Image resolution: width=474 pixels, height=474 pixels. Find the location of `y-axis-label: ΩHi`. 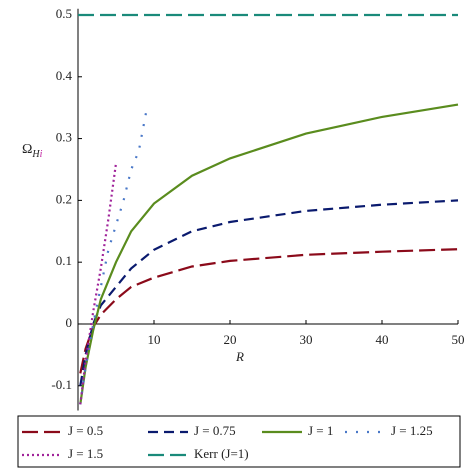

y-axis-label: ΩHi is located at coordinates (32, 151).